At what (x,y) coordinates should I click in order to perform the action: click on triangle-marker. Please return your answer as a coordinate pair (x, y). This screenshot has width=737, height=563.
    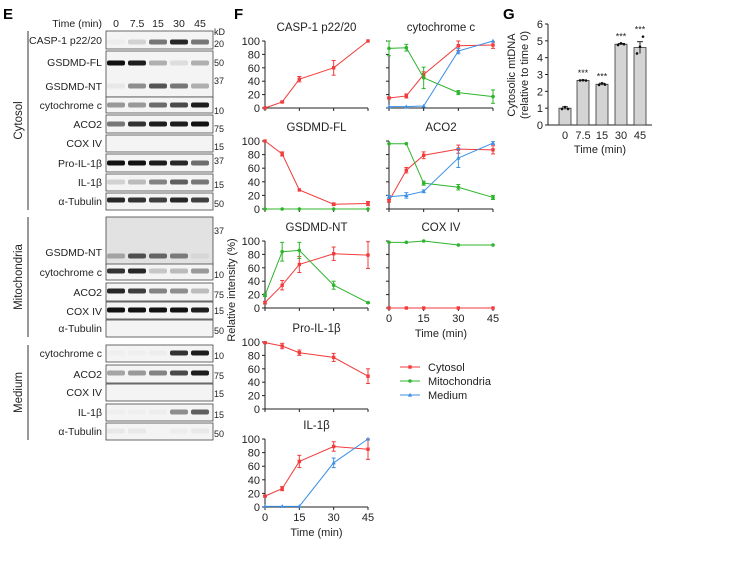
    Looking at the image, I should click on (406, 106).